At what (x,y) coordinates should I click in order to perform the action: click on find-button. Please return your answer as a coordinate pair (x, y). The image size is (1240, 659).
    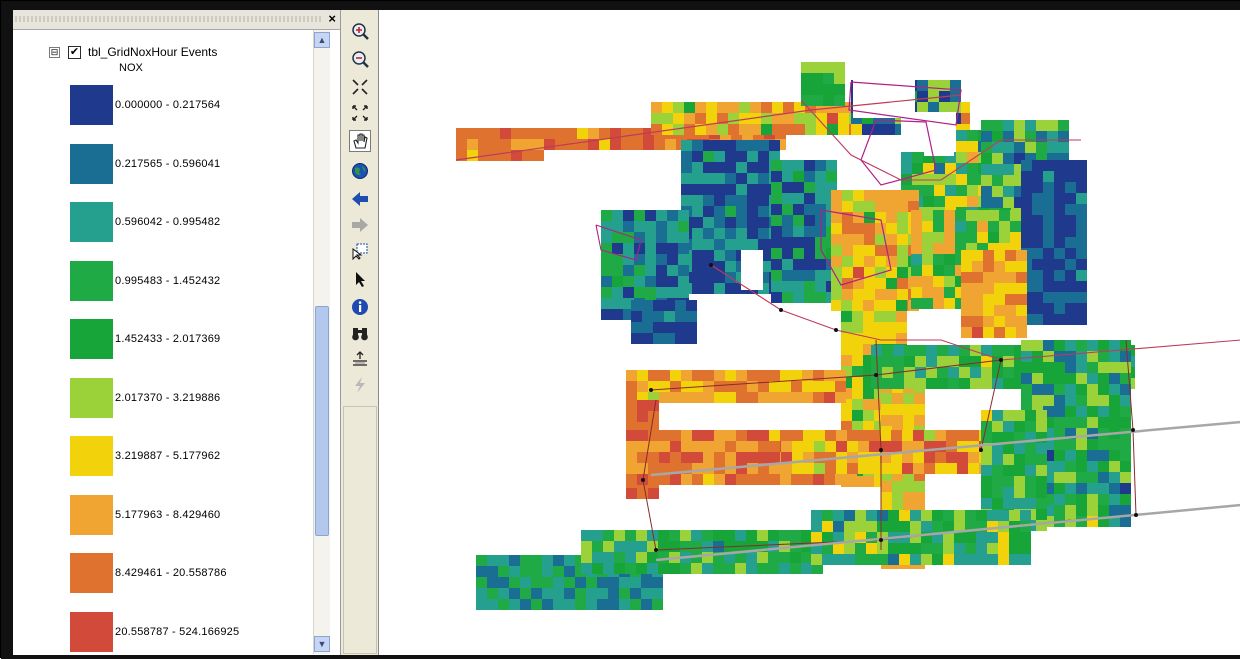
    Looking at the image, I should click on (360, 333).